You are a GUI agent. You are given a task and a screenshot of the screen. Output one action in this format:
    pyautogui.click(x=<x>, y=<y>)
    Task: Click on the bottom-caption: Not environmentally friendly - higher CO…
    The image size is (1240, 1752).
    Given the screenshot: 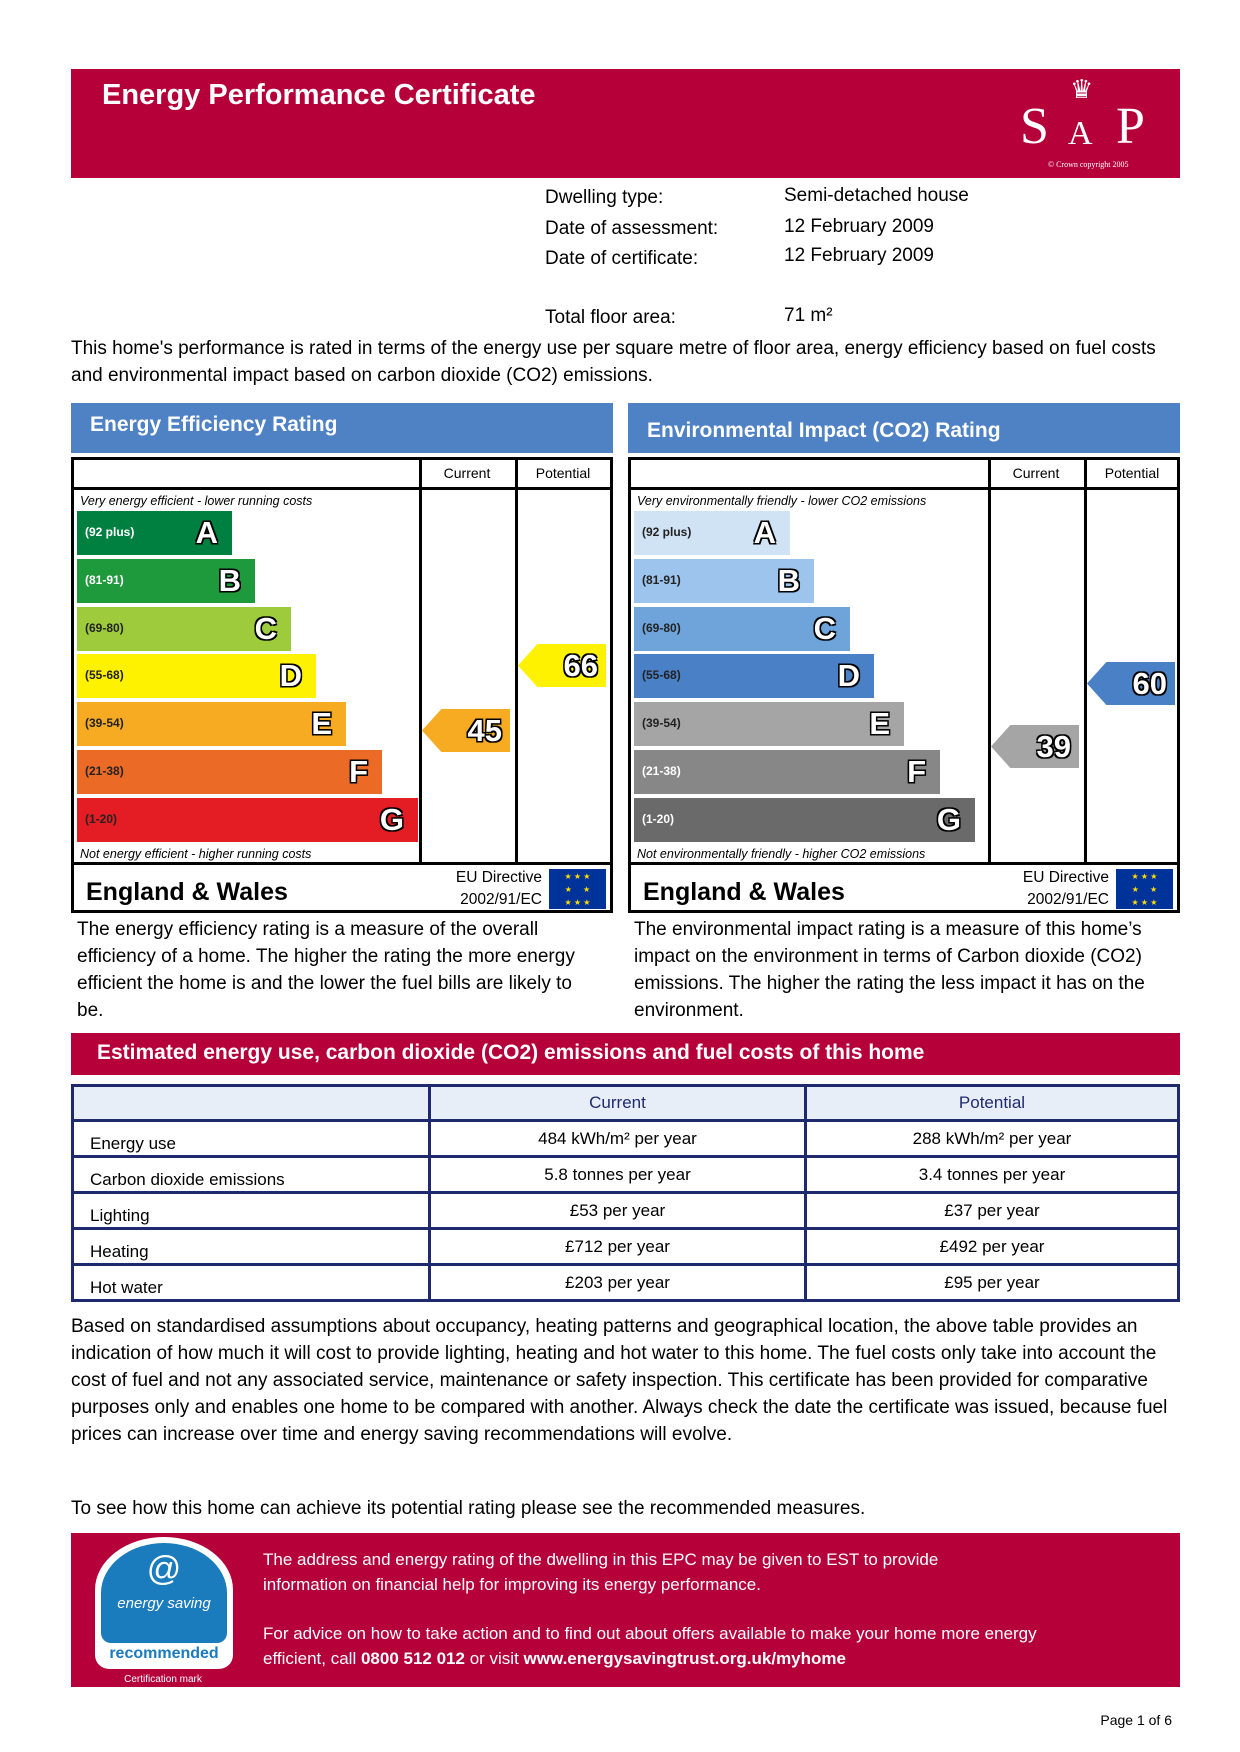 What is the action you would take?
    pyautogui.click(x=781, y=854)
    